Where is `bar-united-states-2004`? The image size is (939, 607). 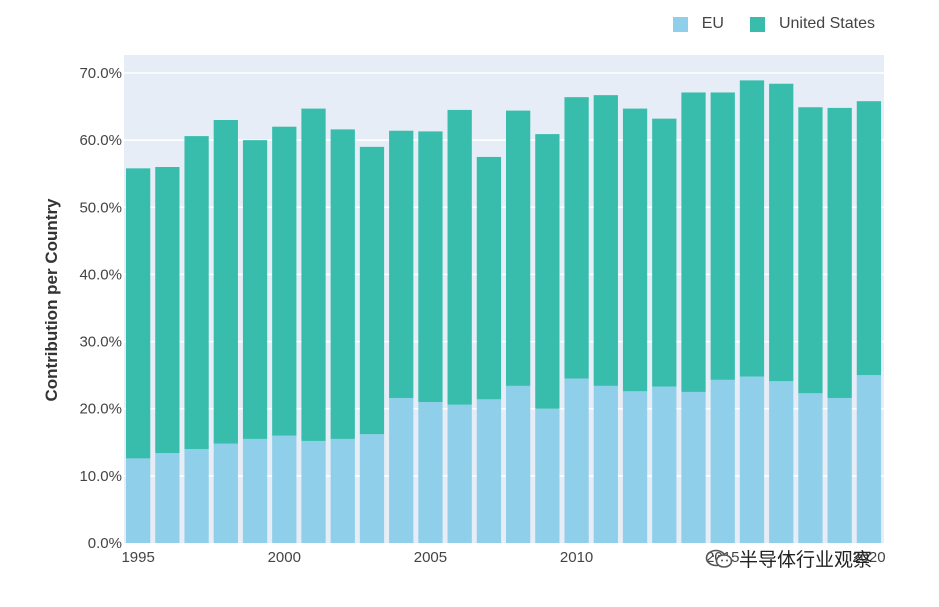
bar-united-states-2004 is located at coordinates (401, 264).